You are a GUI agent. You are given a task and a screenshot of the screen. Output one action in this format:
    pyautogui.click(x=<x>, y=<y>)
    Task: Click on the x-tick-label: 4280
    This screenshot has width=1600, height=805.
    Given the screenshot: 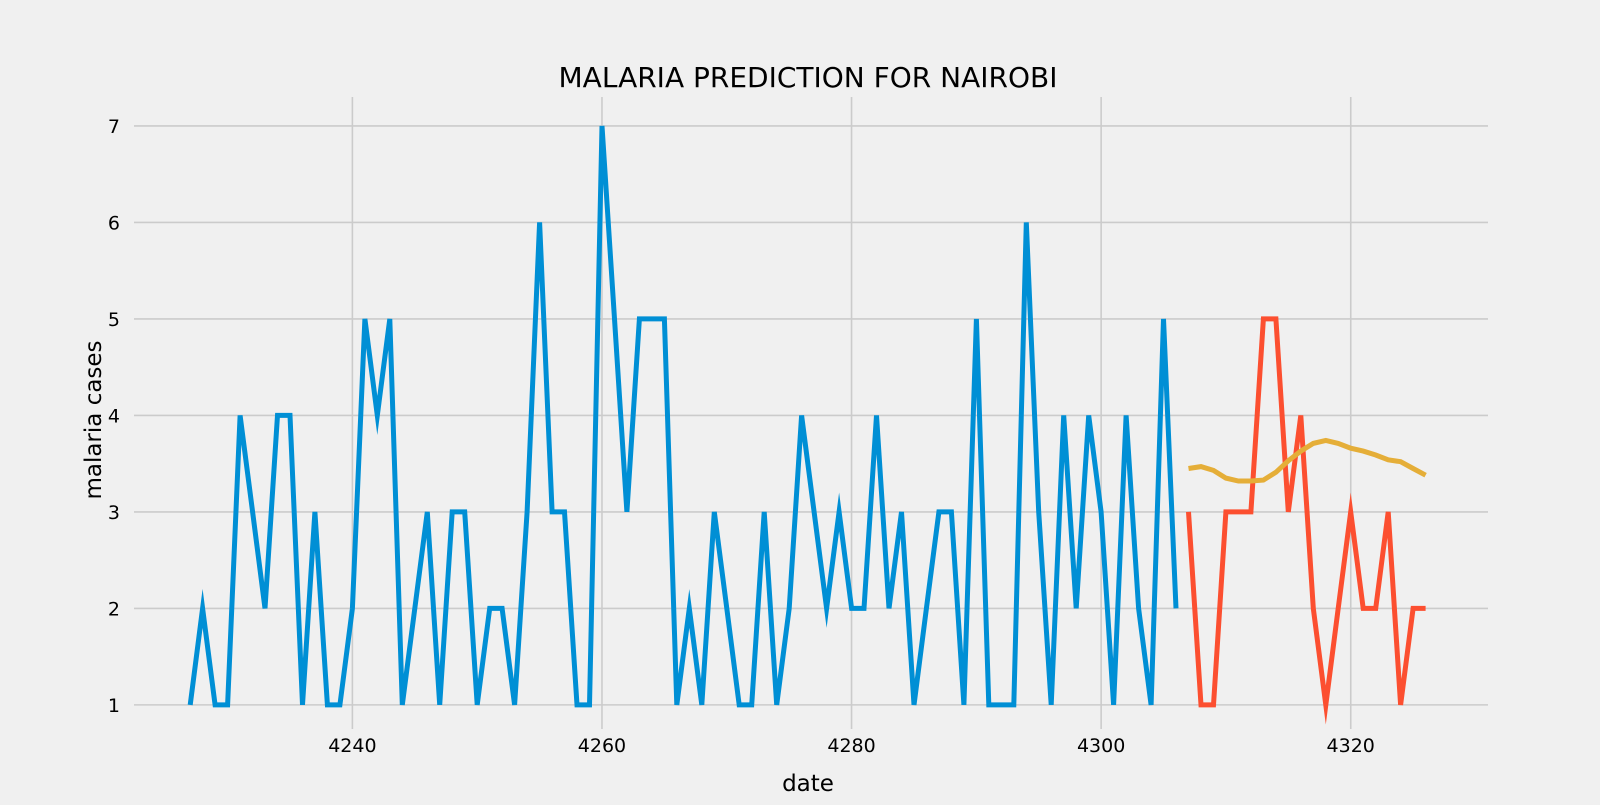 What is the action you would take?
    pyautogui.click(x=851, y=746)
    